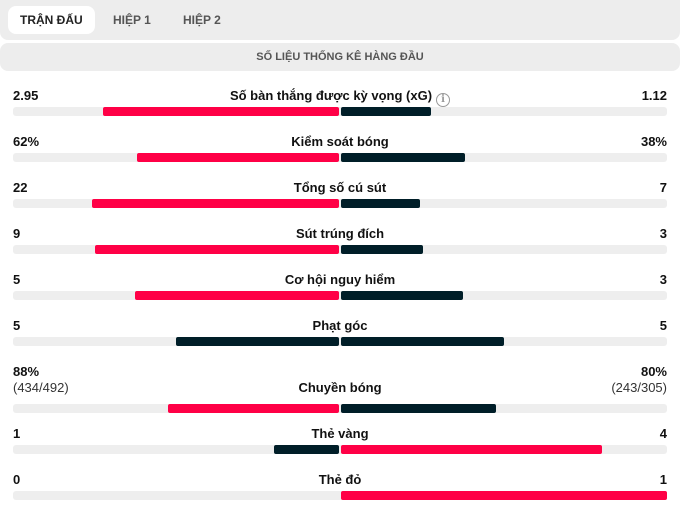  I want to click on stat-label: Phạt góc, so click(340, 325).